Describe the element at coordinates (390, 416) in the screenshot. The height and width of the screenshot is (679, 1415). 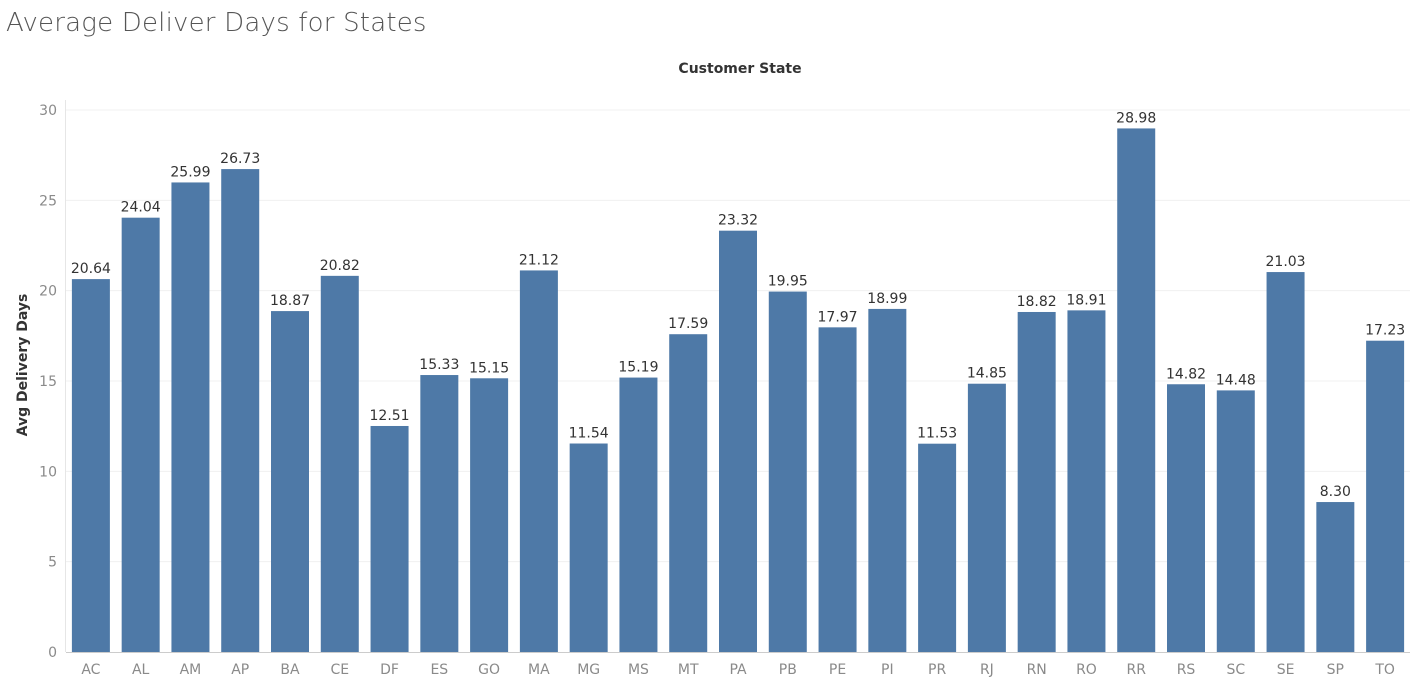
I see `data-label-df: 12.51` at that location.